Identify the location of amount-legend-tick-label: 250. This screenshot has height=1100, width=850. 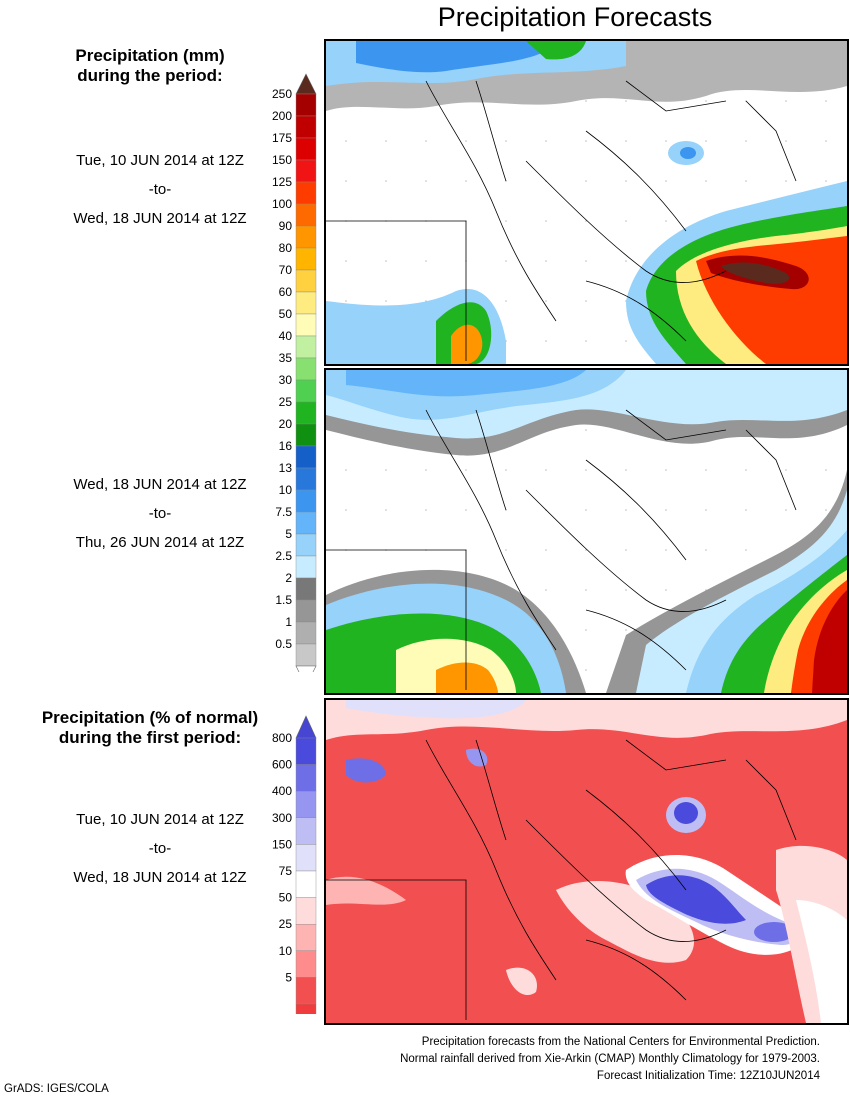
(282, 94).